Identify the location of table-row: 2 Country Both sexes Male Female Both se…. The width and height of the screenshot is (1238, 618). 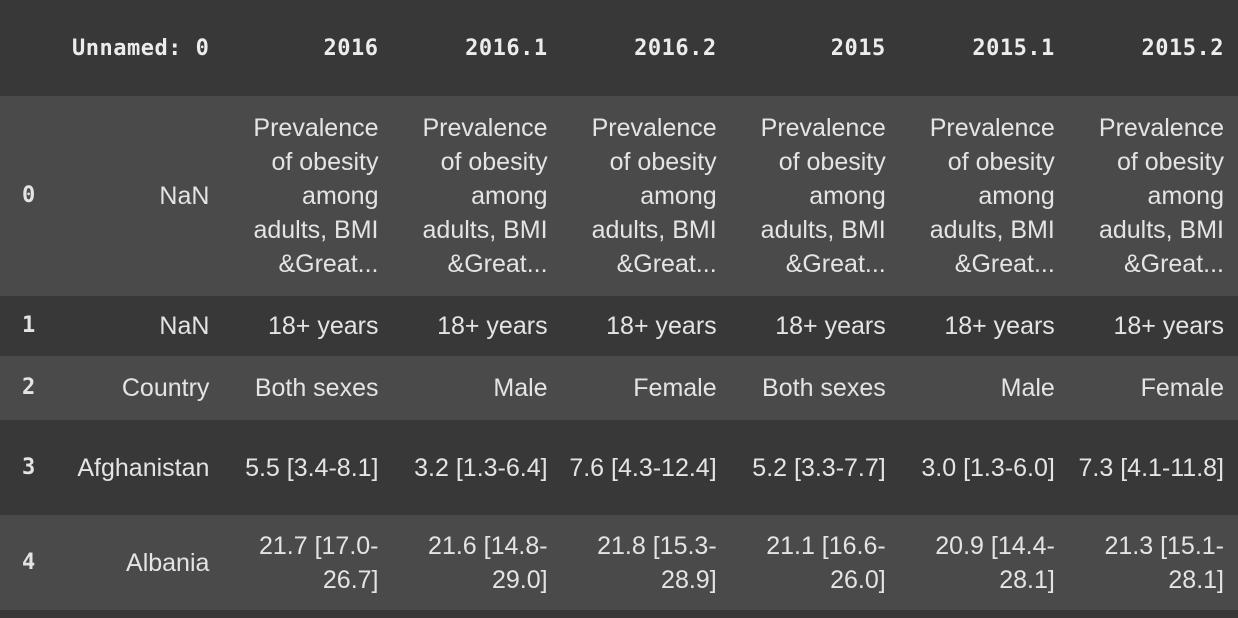
(619, 388).